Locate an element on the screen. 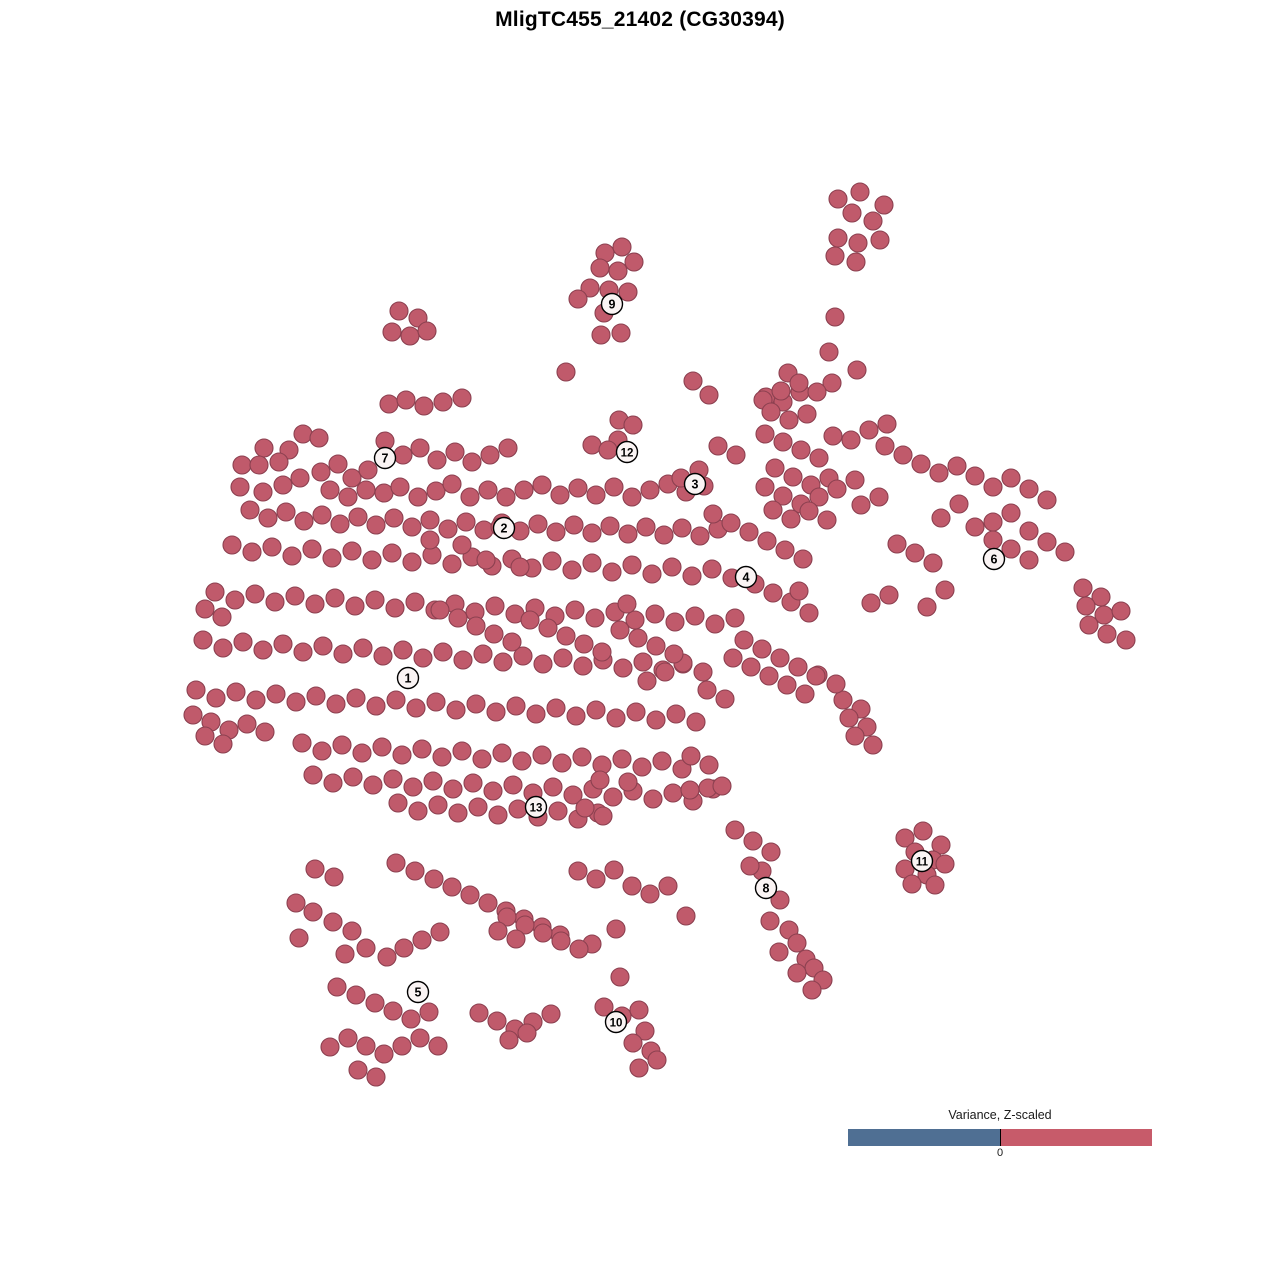 The image size is (1280, 1280). cluster-label-10: 10 is located at coordinates (616, 1022).